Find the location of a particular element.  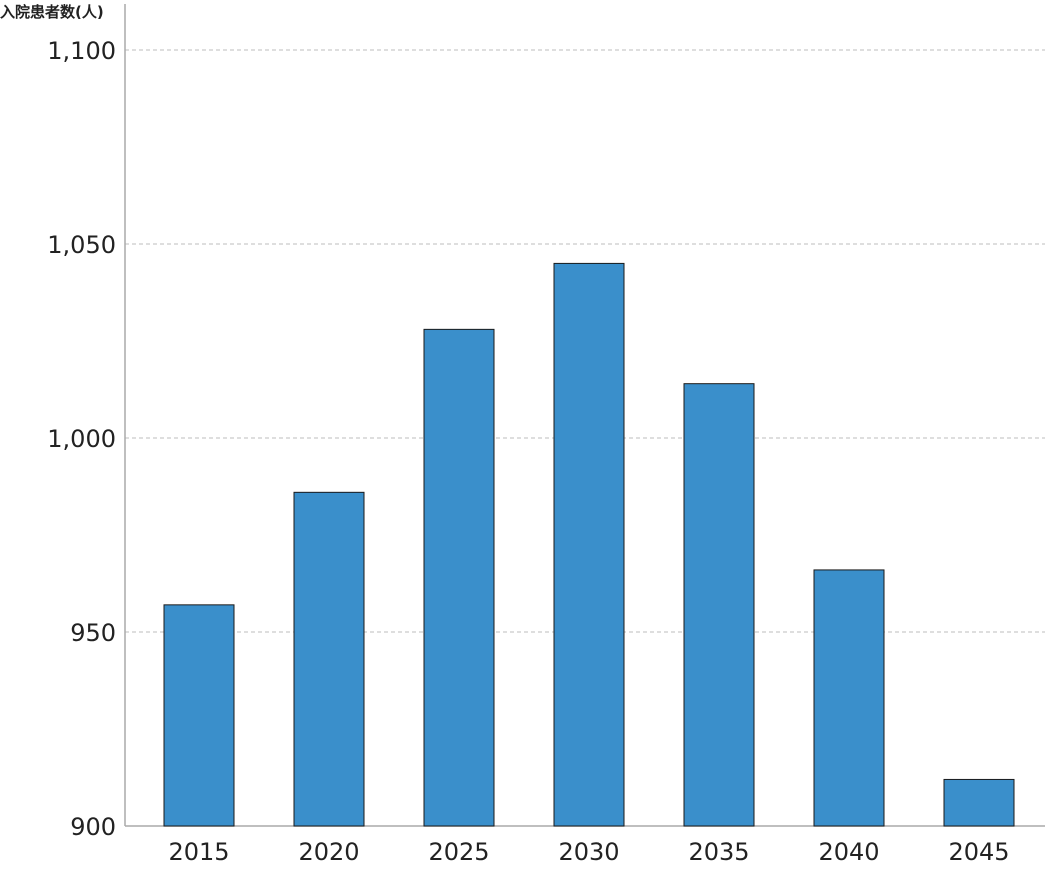

x-tick-label: 2035 is located at coordinates (718, 852).